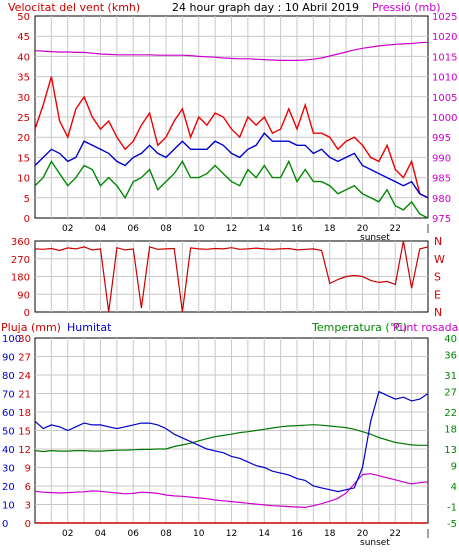 This screenshot has height=554, width=459. What do you see at coordinates (444, 17) in the screenshot?
I see `pressure-tick: 1025` at bounding box center [444, 17].